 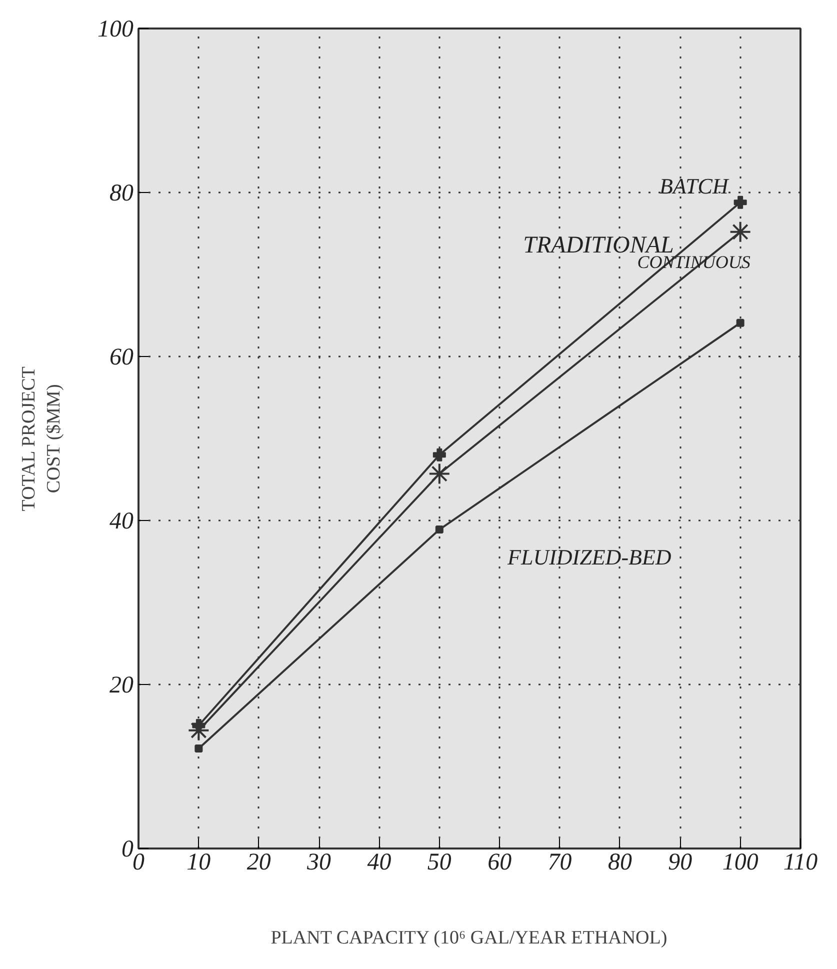 What do you see at coordinates (319, 863) in the screenshot?
I see `x-tick-label: 30` at bounding box center [319, 863].